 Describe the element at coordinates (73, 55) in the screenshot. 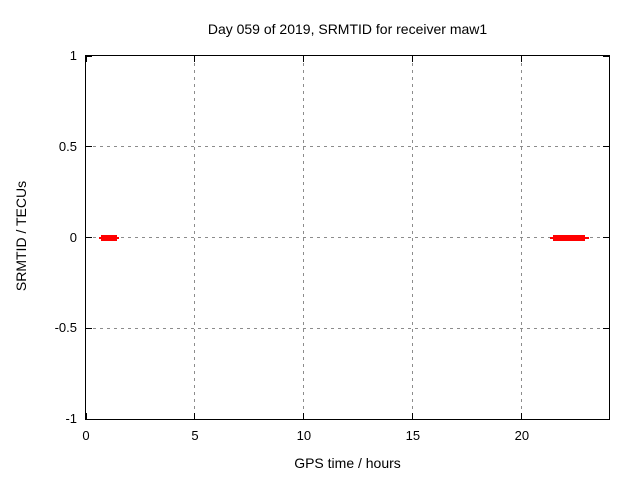

I see `y-tick-label: 1` at that location.